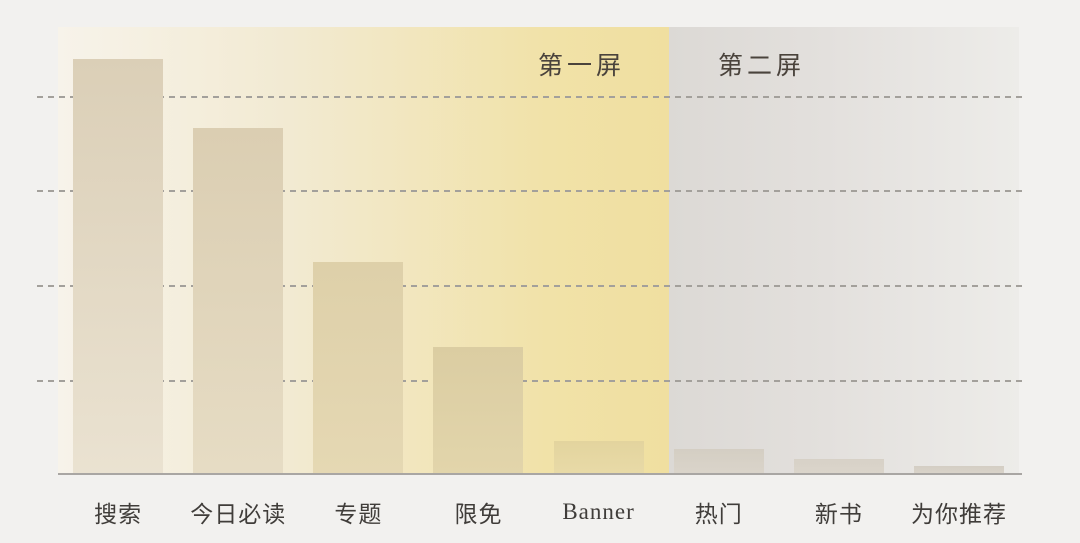  Describe the element at coordinates (598, 457) in the screenshot. I see `bar-Banner` at that location.